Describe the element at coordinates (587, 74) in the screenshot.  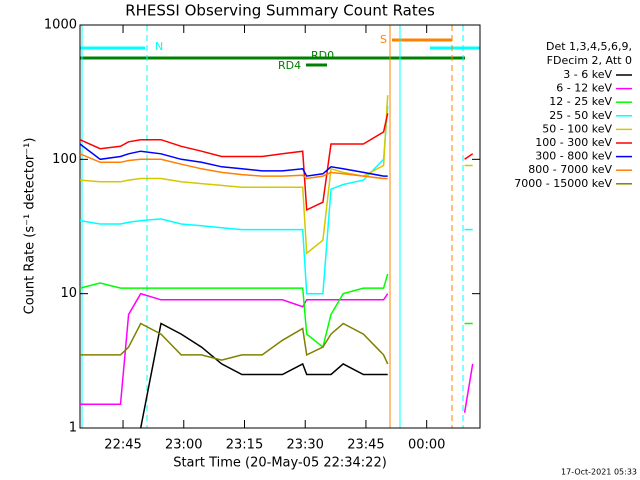
I see `legend-label: 3 - 6 keV` at that location.